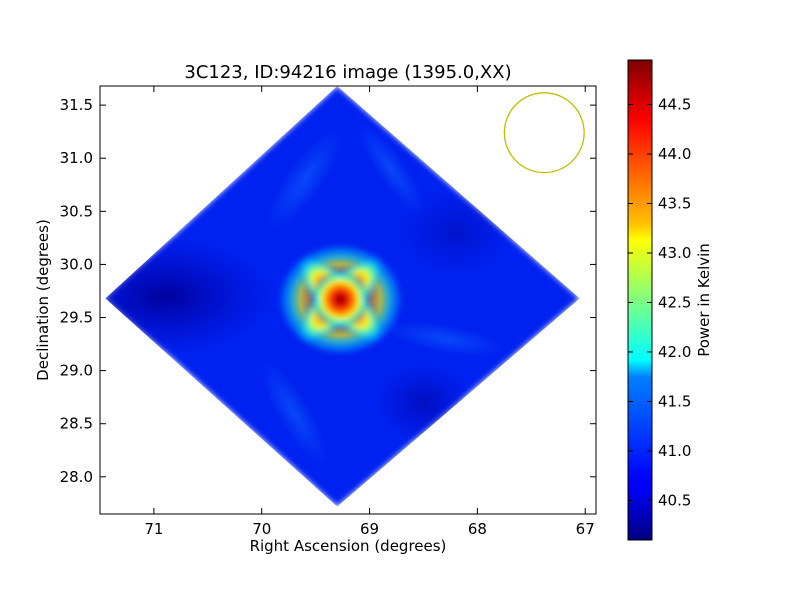 The height and width of the screenshot is (600, 800). Describe the element at coordinates (674, 105) in the screenshot. I see `colorbar-tick-label: 44.5` at that location.